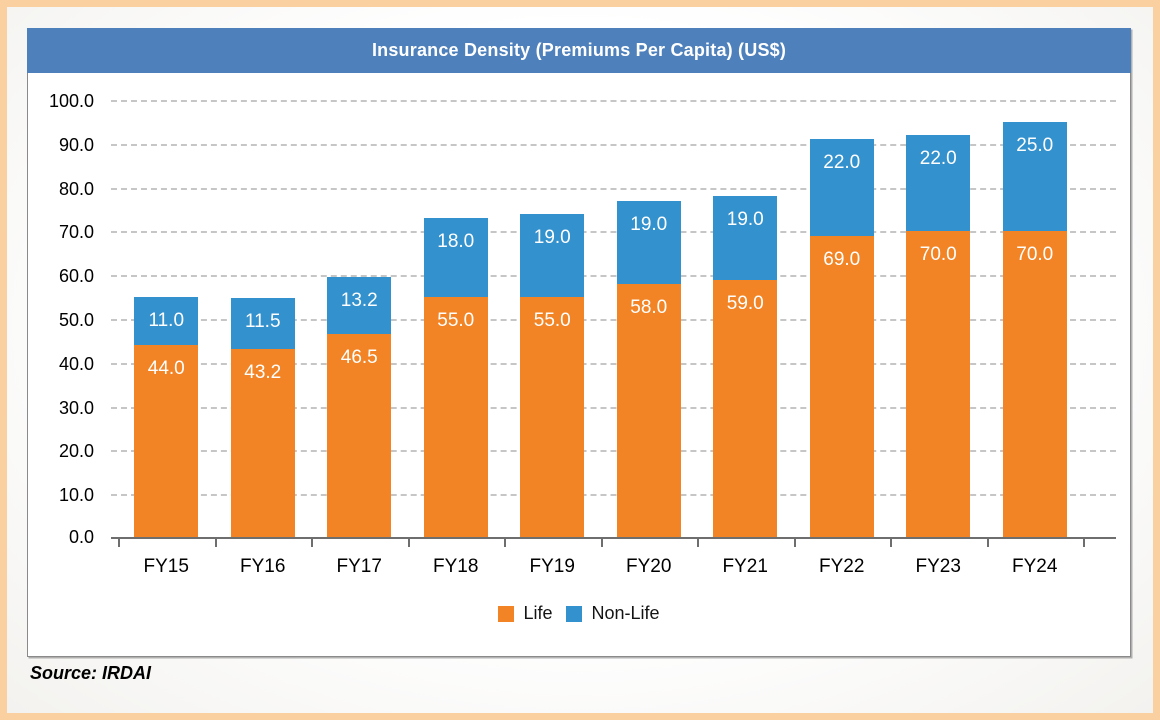  Describe the element at coordinates (76, 320) in the screenshot. I see `y-tick-label: 50.0` at that location.